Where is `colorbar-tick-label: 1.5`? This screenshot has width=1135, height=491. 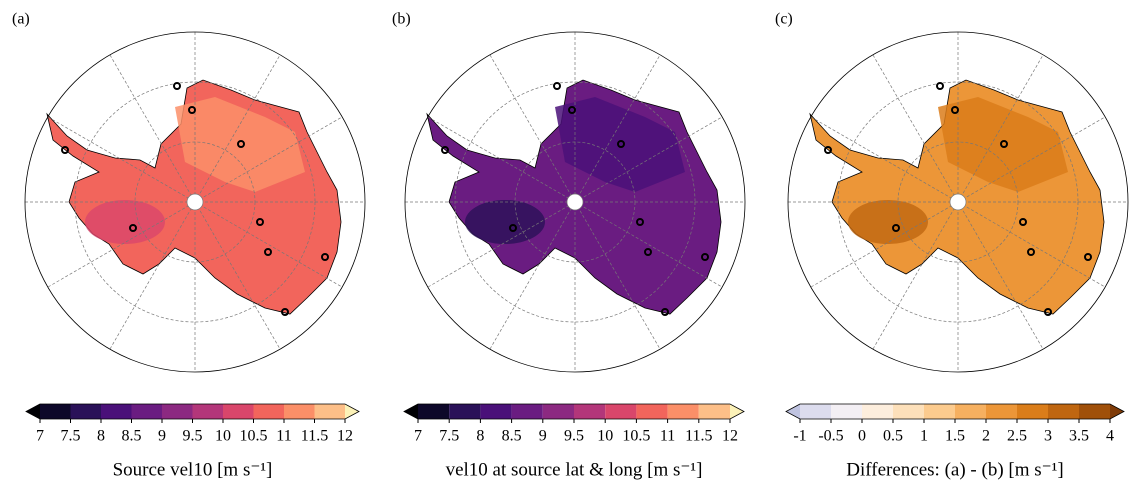
colorbar-tick-label: 1.5 is located at coordinates (955, 436).